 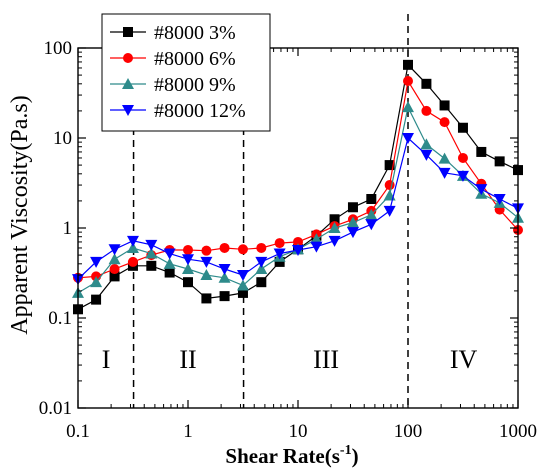 I want to click on region-label-iii: III, so click(x=326, y=359).